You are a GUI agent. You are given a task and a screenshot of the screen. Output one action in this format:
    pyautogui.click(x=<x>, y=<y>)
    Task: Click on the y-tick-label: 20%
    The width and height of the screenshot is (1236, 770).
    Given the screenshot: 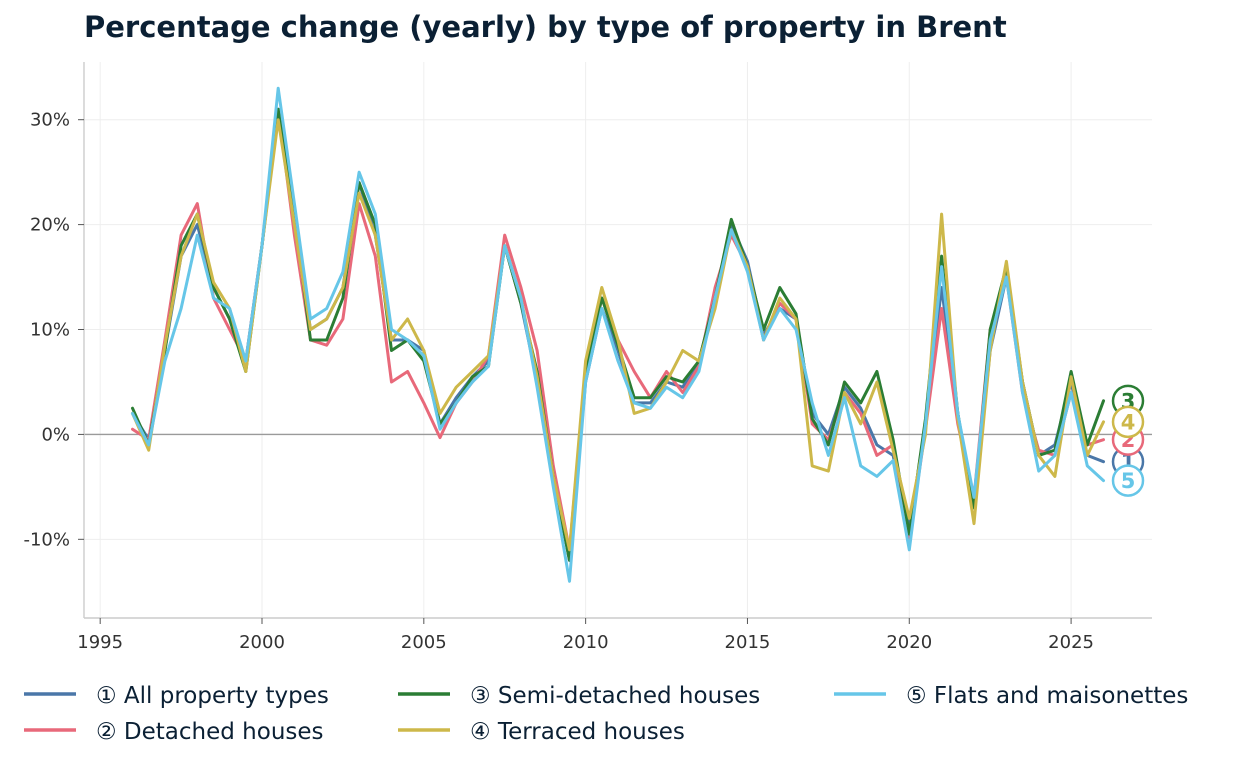 What is the action you would take?
    pyautogui.click(x=50, y=225)
    